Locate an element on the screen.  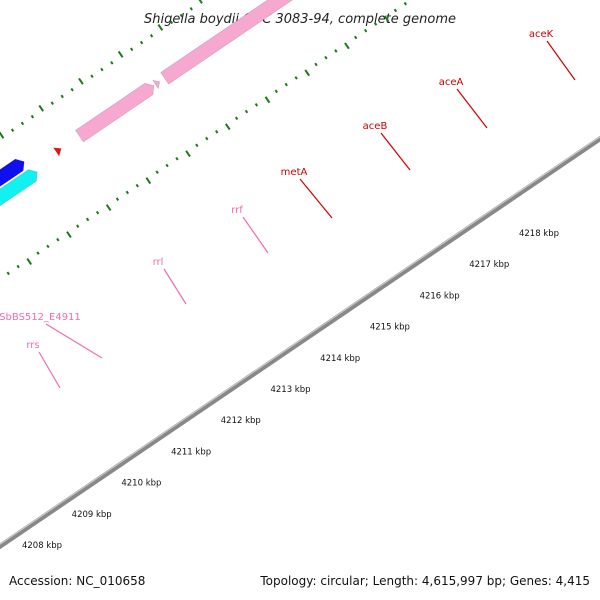
kbp-label: 4211 kbp is located at coordinates (191, 452).